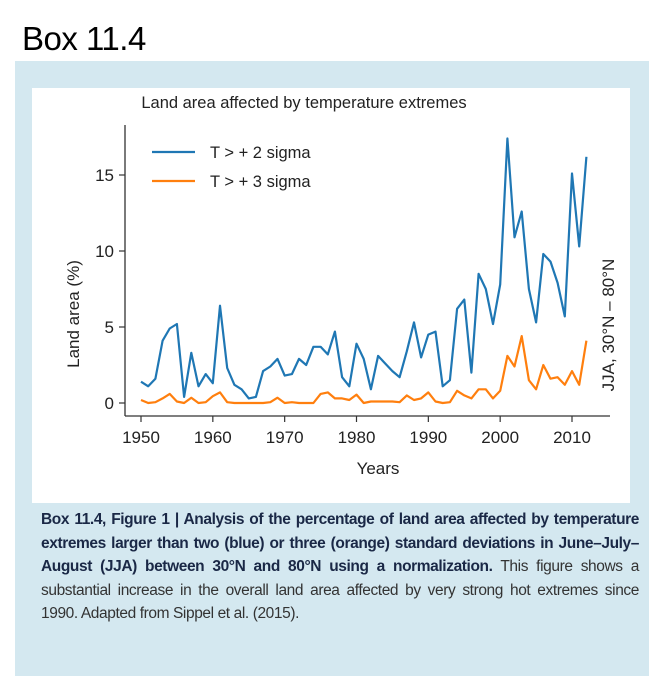 The height and width of the screenshot is (676, 664). What do you see at coordinates (84, 38) in the screenshot?
I see `box-title: Box 11.4` at bounding box center [84, 38].